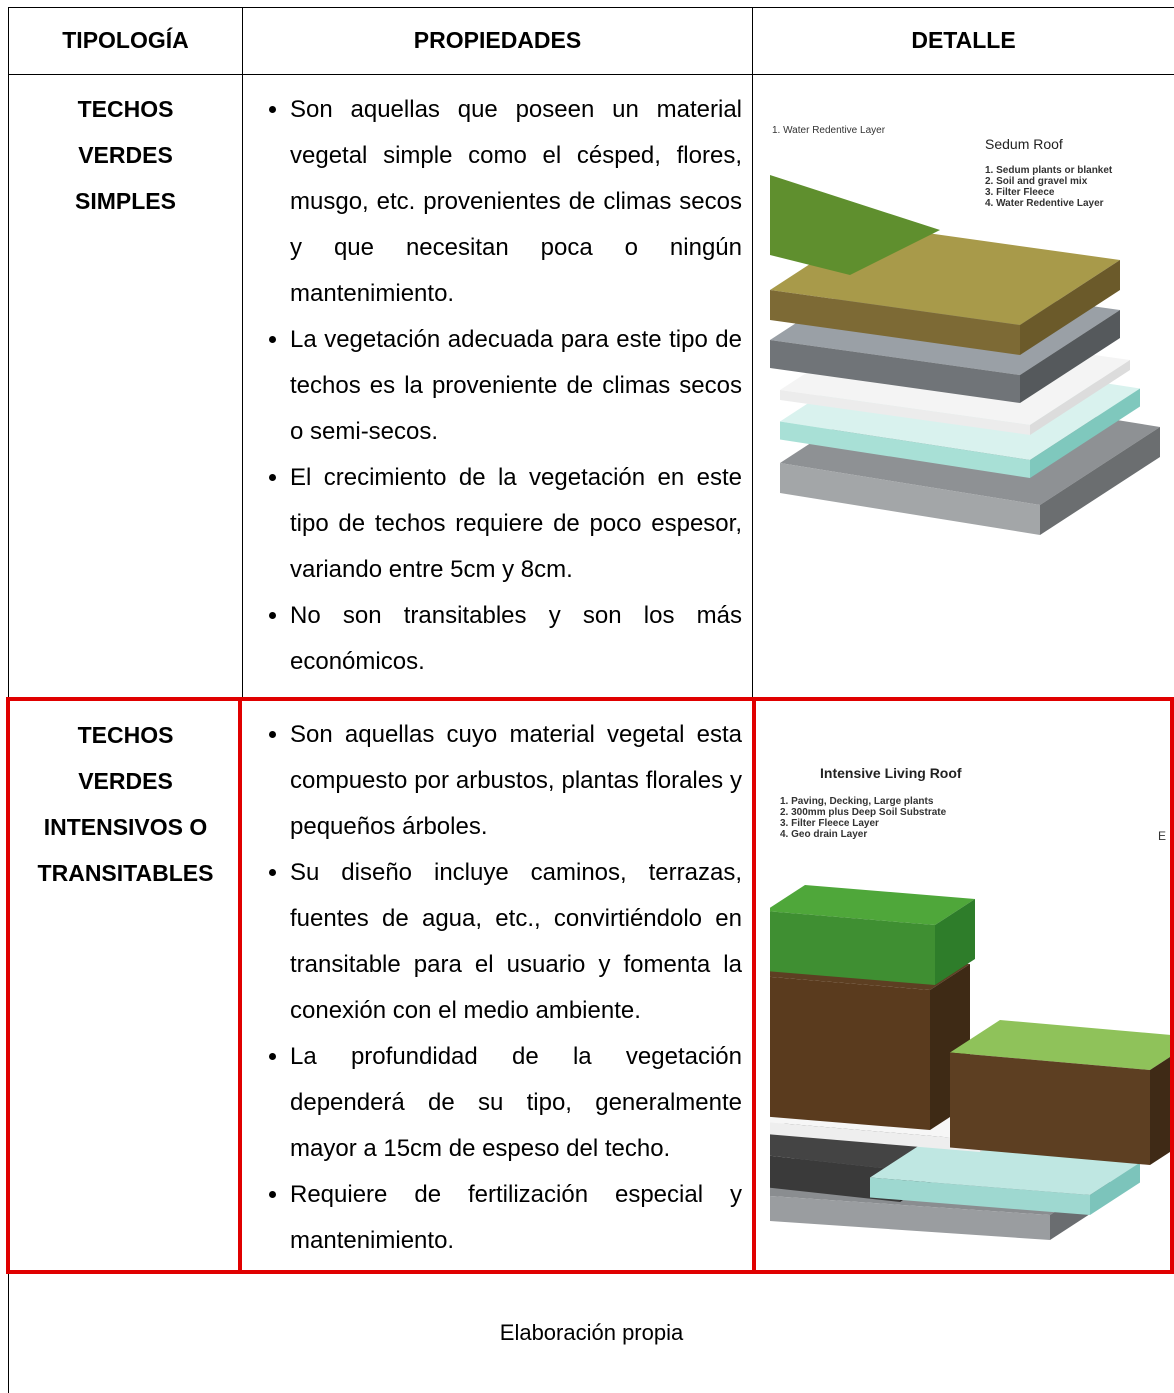 This screenshot has width=1174, height=1393. I want to click on header-cell: PROPIEDADES, so click(497, 40).